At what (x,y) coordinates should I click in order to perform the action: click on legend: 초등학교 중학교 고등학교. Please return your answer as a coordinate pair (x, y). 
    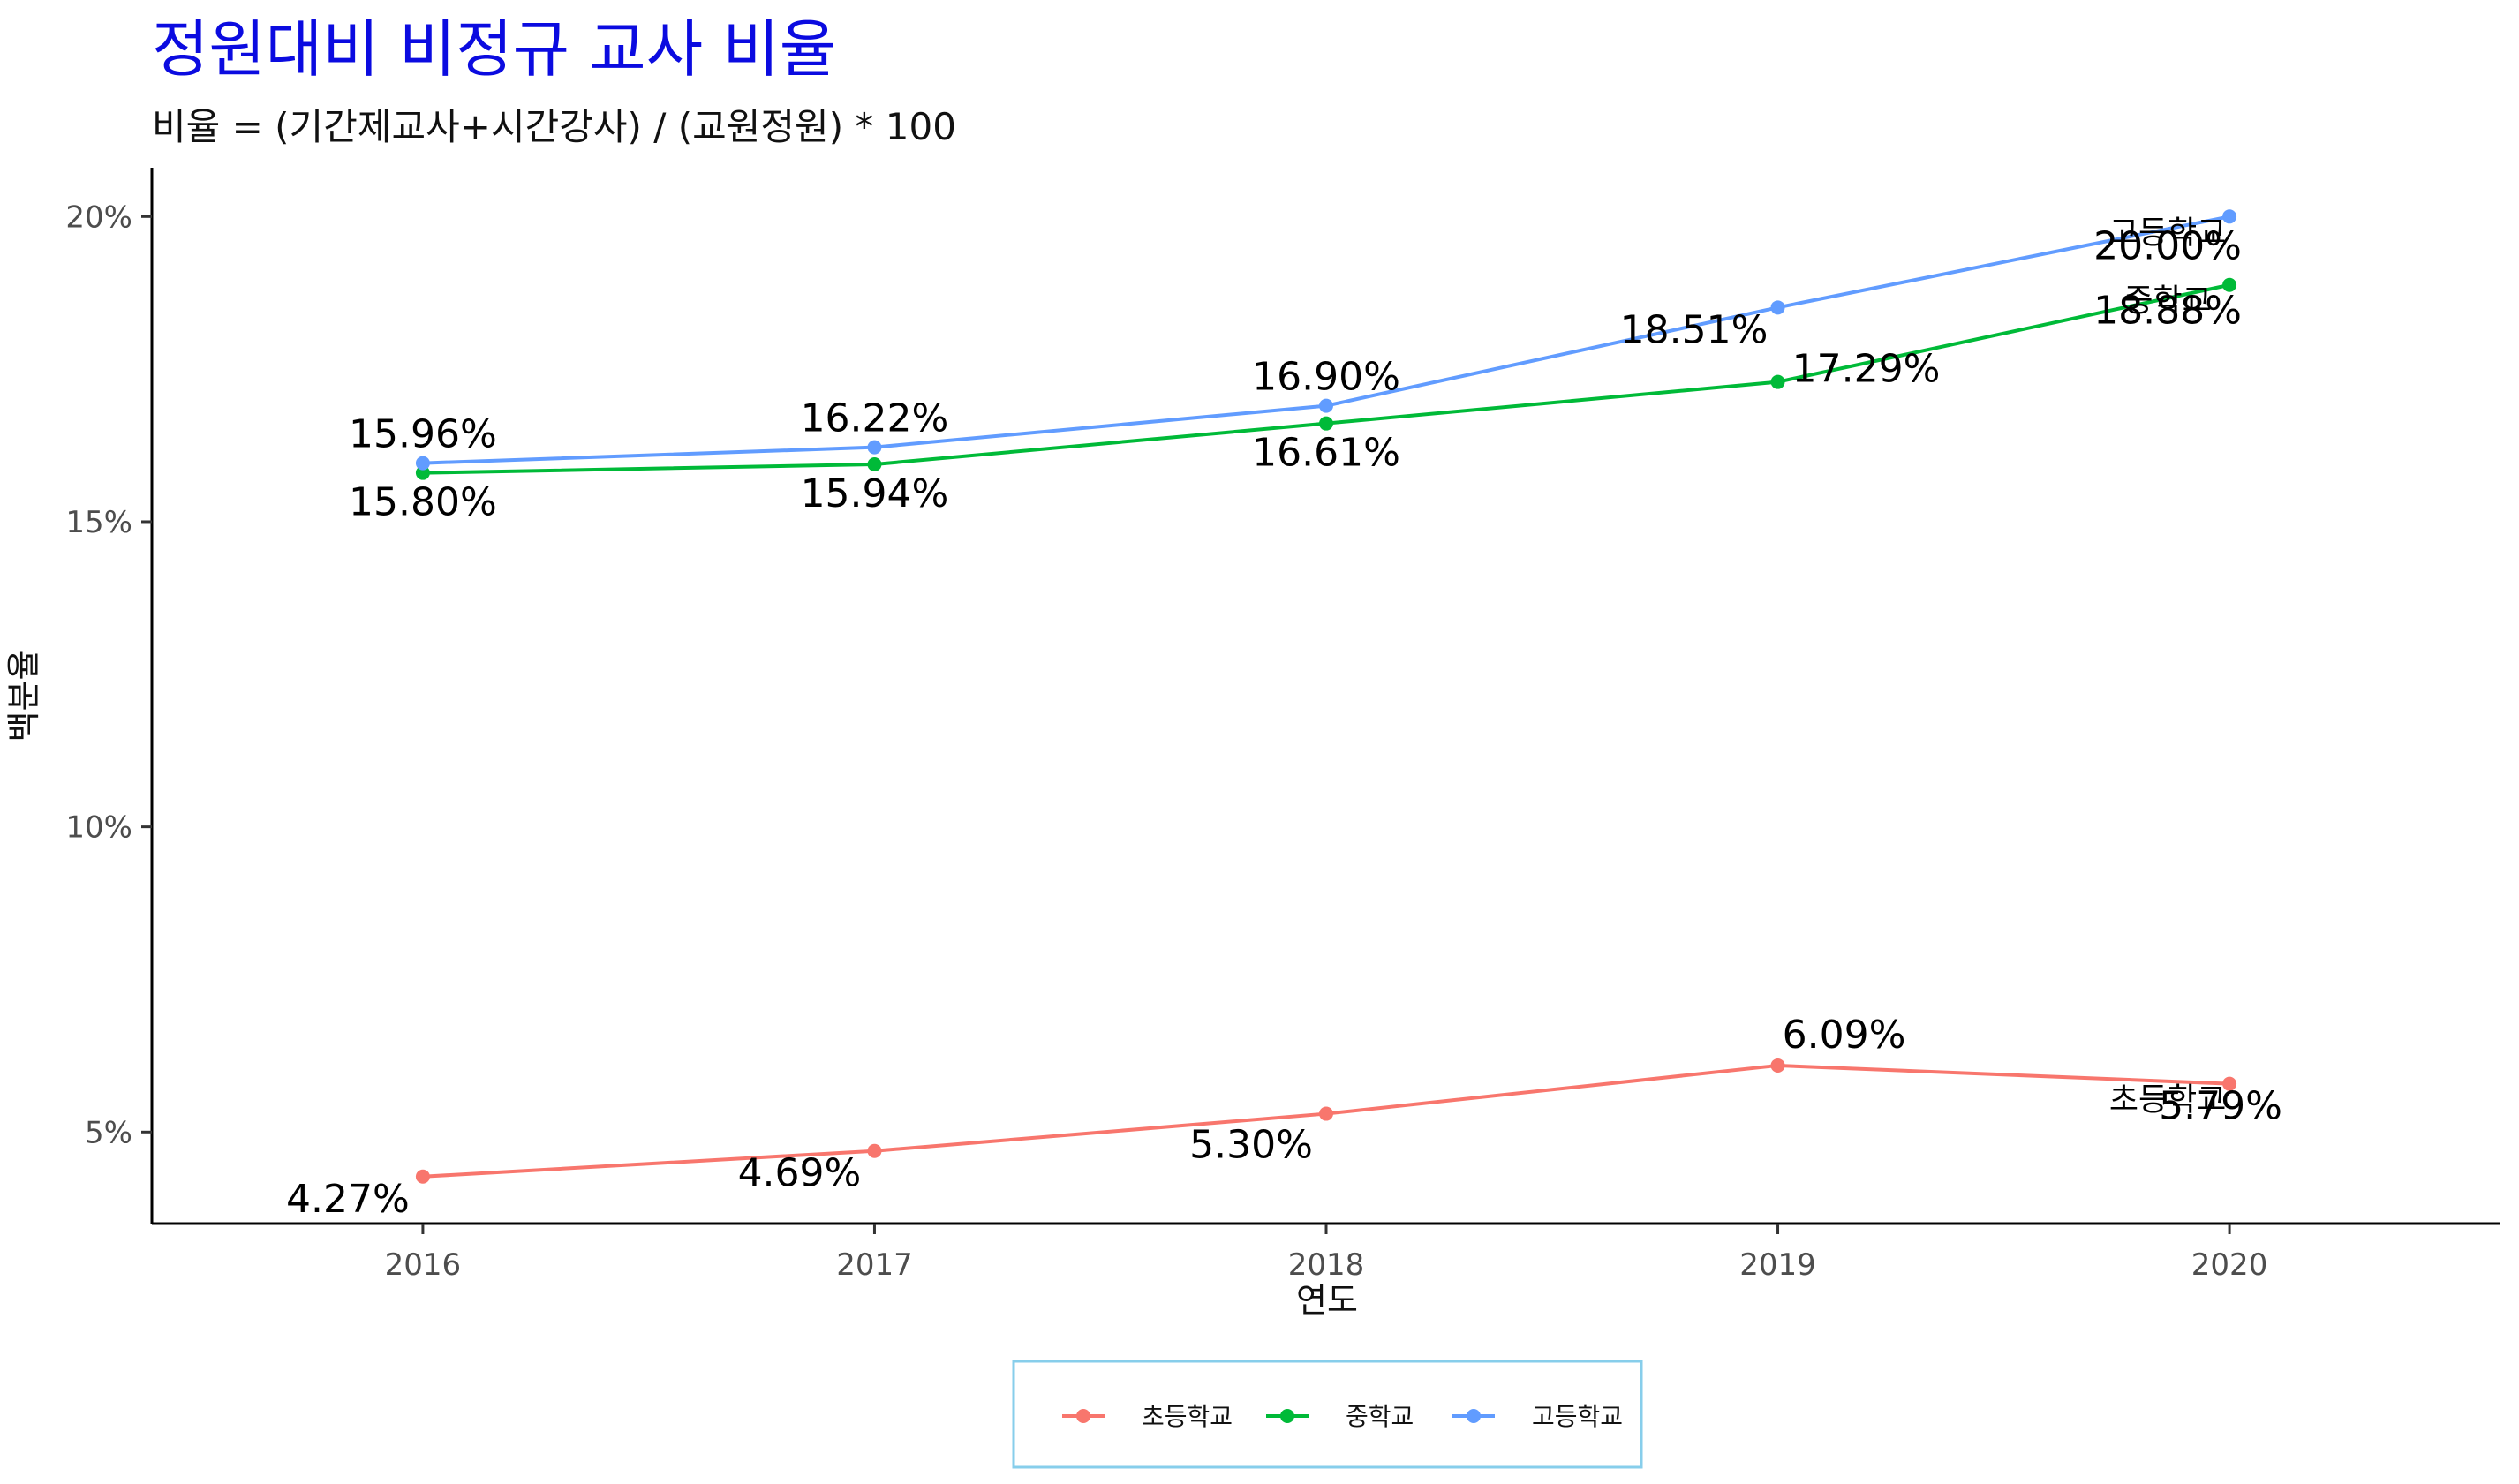
    Looking at the image, I should click on (1328, 1414).